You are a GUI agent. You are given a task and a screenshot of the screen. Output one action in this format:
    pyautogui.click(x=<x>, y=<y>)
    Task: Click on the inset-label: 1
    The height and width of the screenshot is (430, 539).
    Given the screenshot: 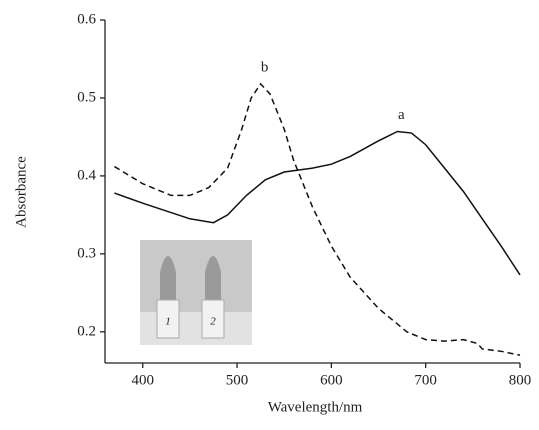 What is the action you would take?
    pyautogui.click(x=168, y=322)
    